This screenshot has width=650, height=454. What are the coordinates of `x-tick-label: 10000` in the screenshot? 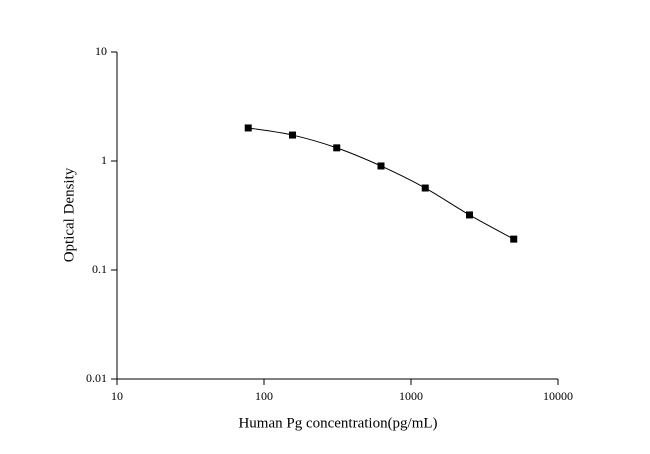 It's located at (558, 396).